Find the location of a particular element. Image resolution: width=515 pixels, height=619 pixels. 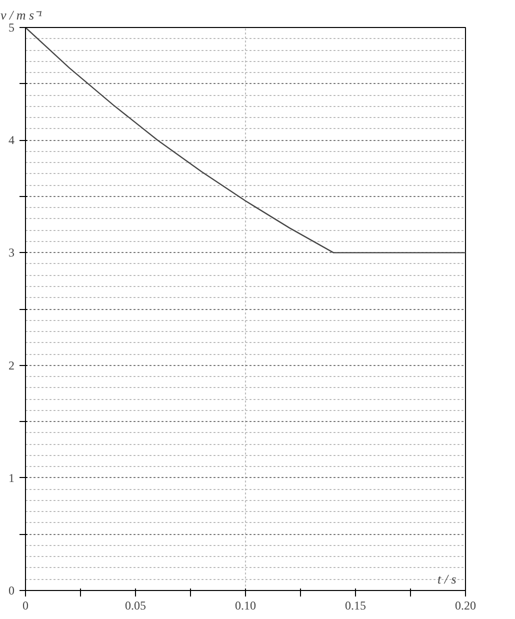

x-tick-label: 0 is located at coordinates (25, 605).